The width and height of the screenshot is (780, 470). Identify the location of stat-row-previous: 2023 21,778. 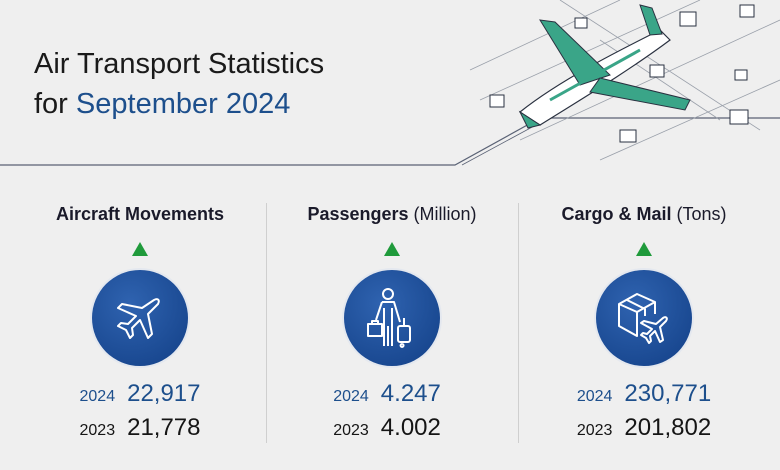
(140, 427).